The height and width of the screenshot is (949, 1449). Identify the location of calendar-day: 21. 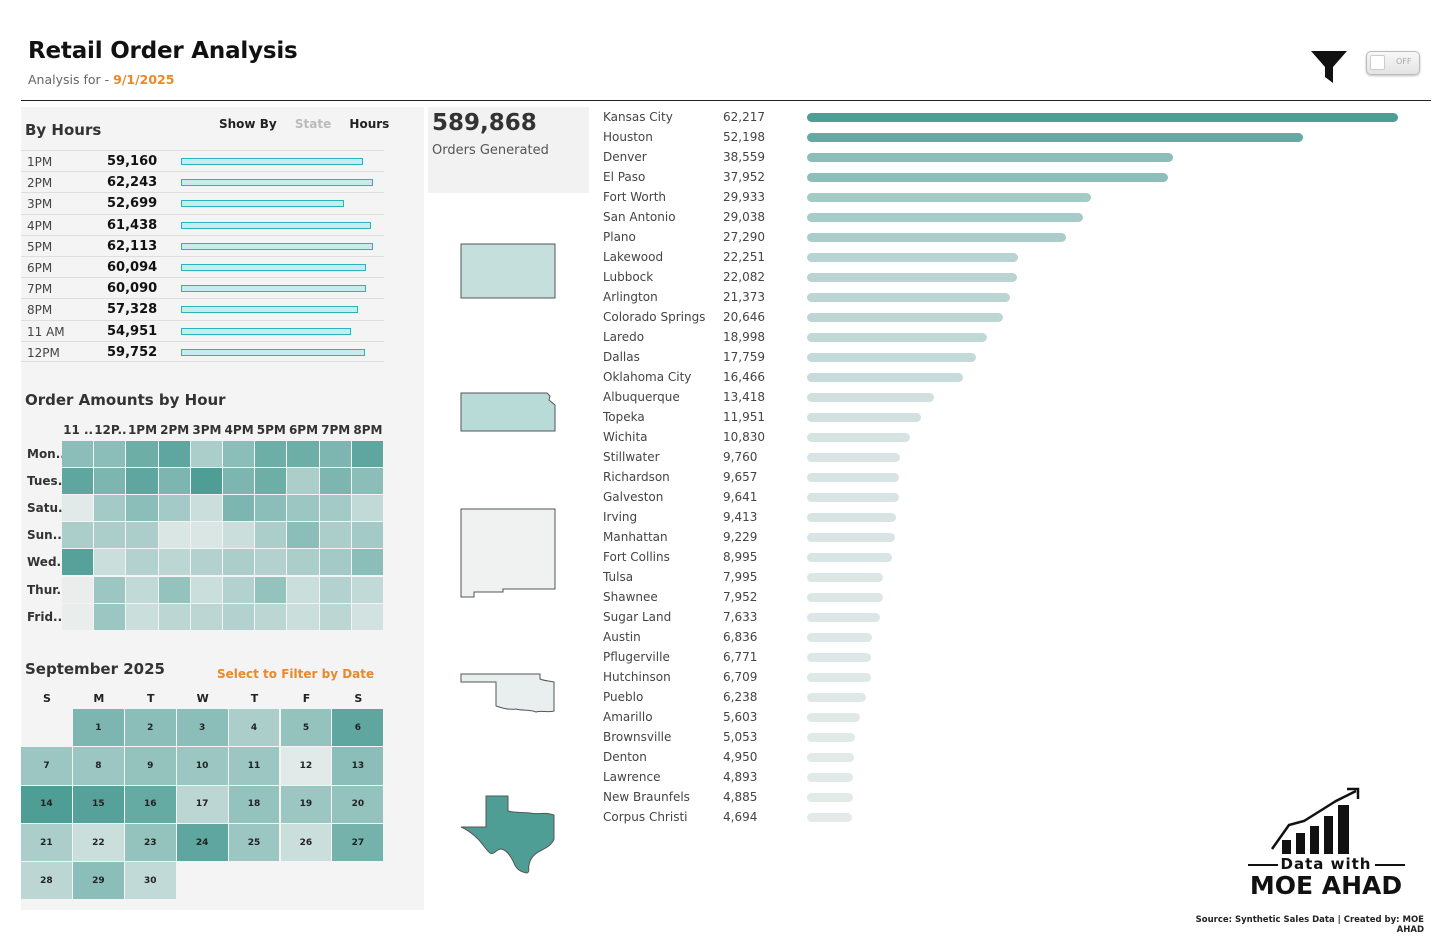
(46, 842).